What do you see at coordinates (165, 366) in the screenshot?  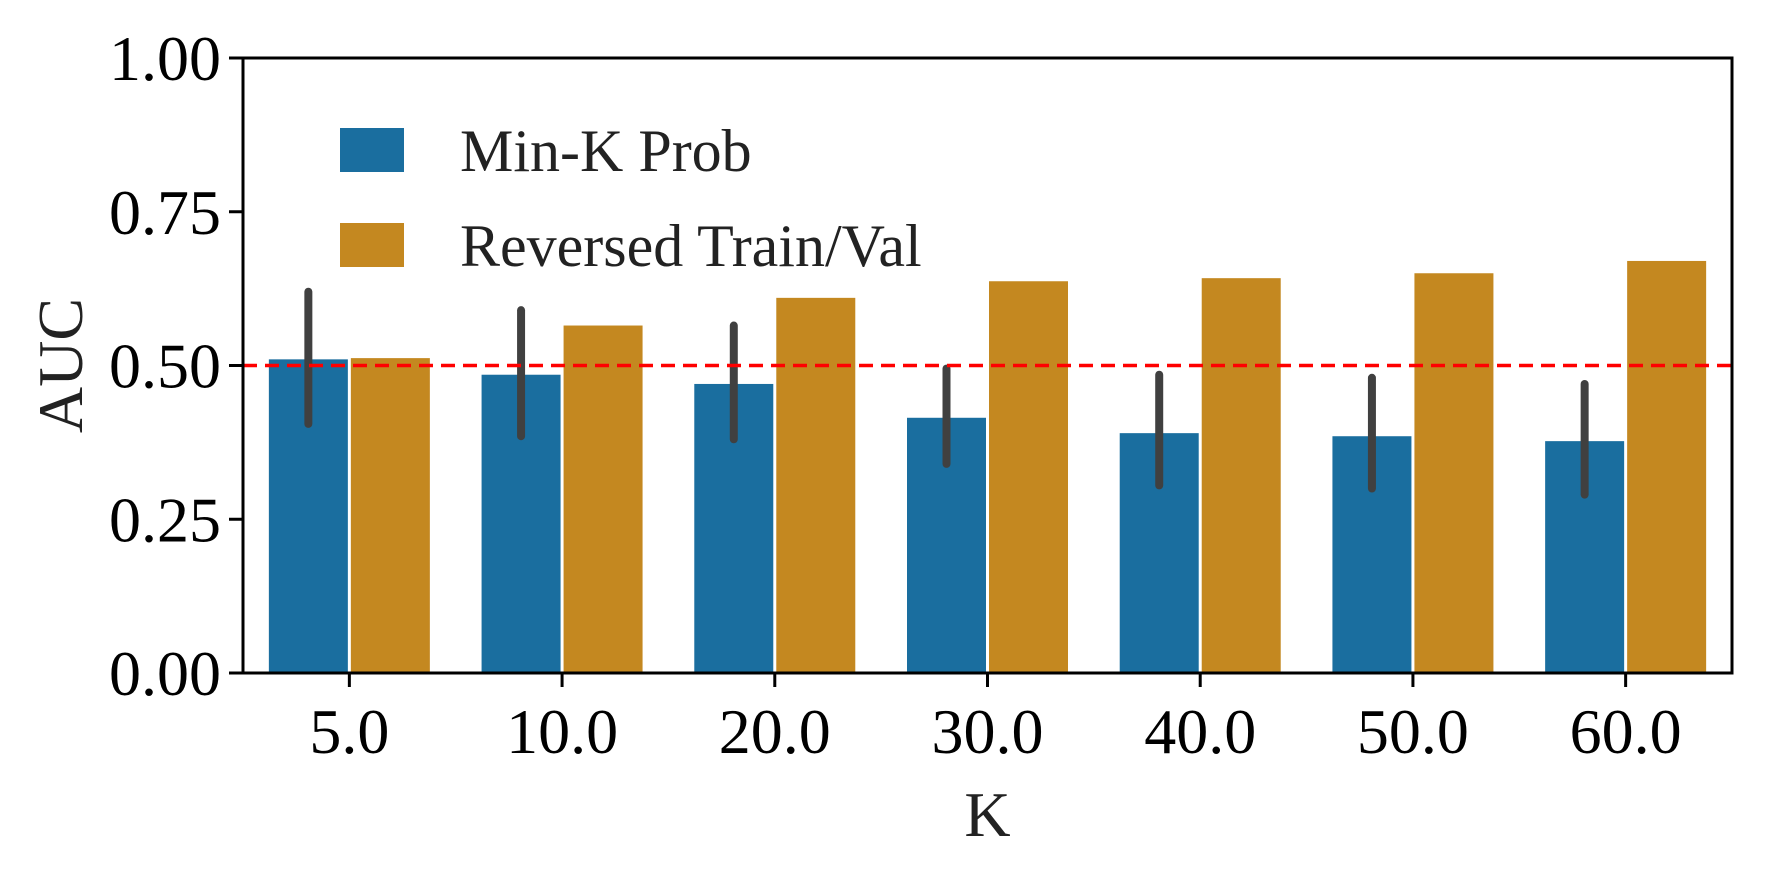 I see `y-tick-label: 0.50` at bounding box center [165, 366].